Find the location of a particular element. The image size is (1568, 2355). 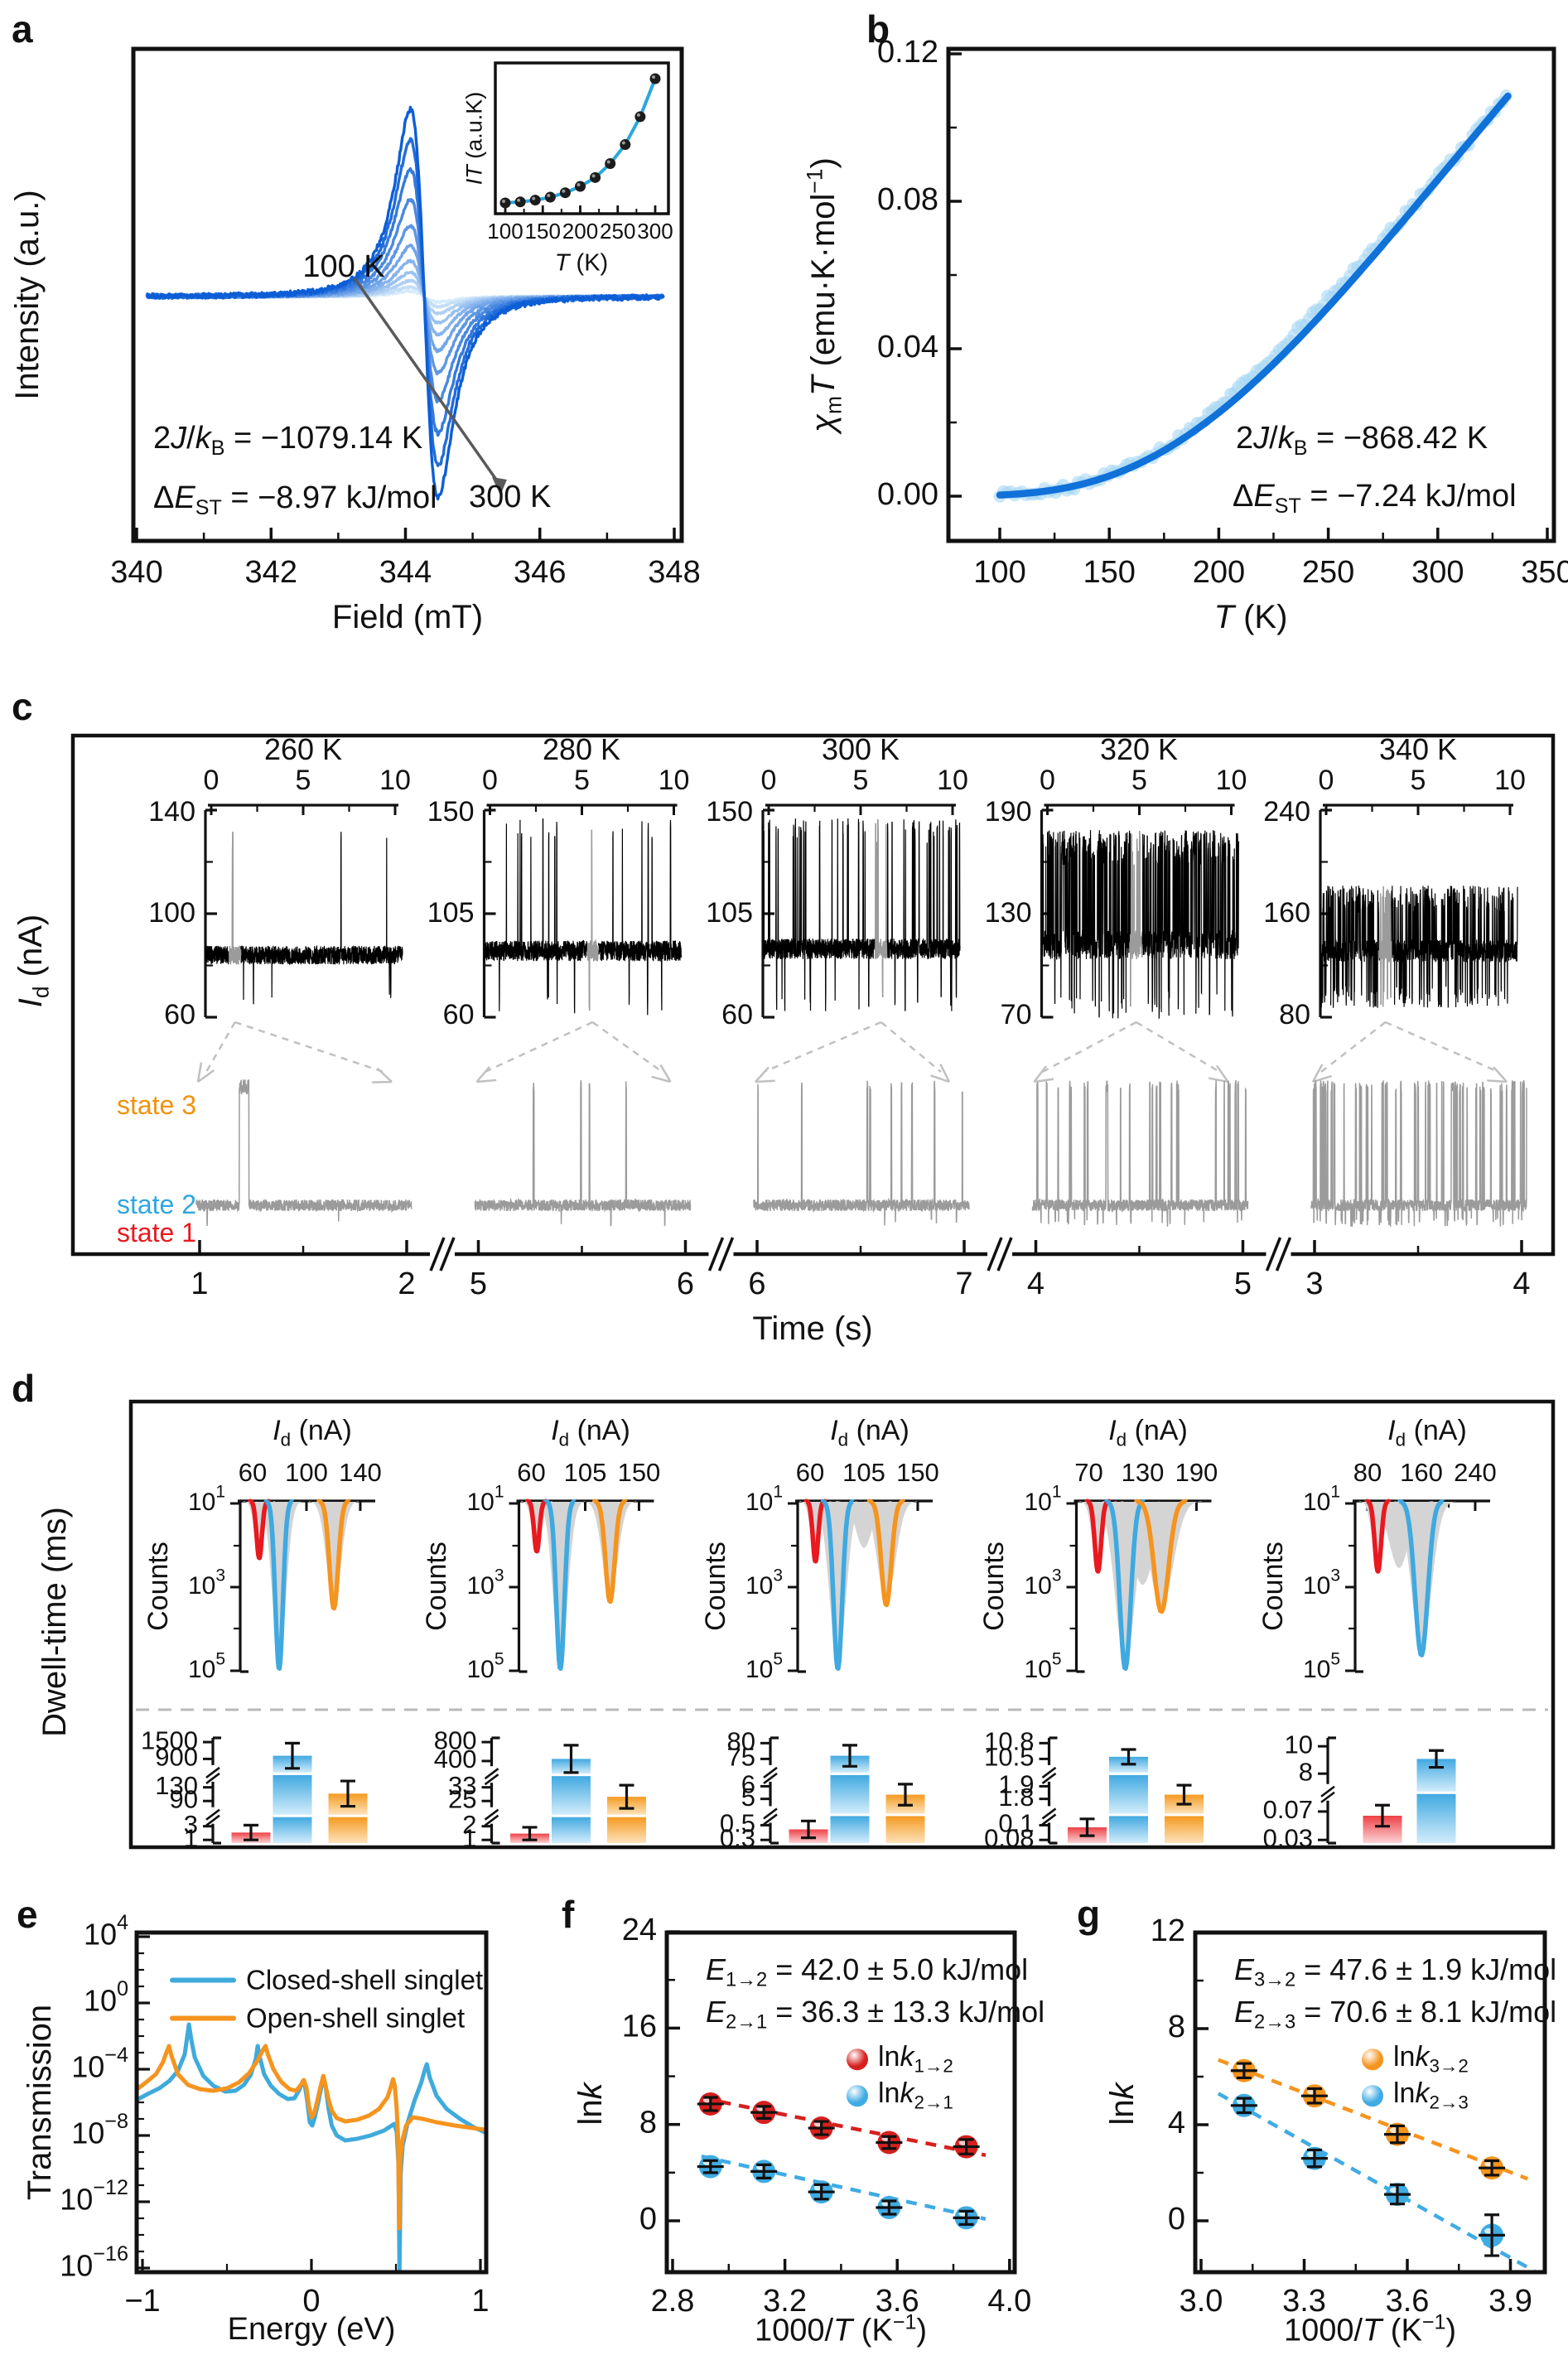

svg-text: 240 is located at coordinates (1475, 1472).